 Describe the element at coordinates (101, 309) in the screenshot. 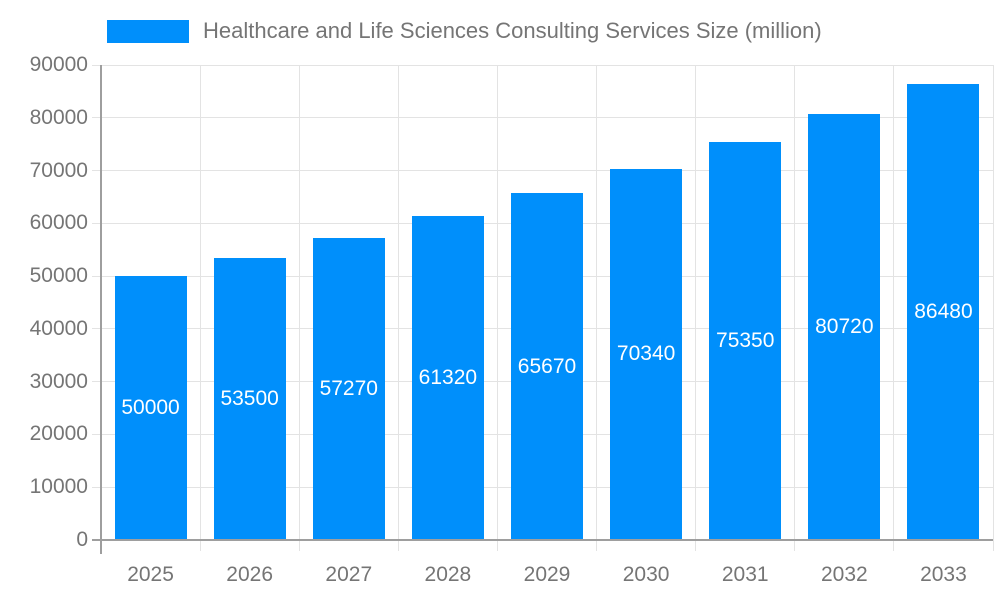

I see `y-axis-line` at that location.